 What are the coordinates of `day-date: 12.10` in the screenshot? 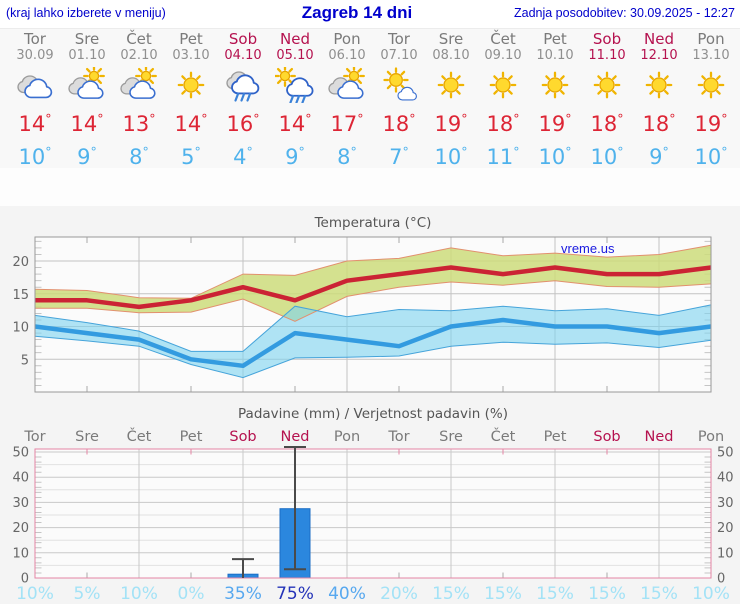 It's located at (659, 55).